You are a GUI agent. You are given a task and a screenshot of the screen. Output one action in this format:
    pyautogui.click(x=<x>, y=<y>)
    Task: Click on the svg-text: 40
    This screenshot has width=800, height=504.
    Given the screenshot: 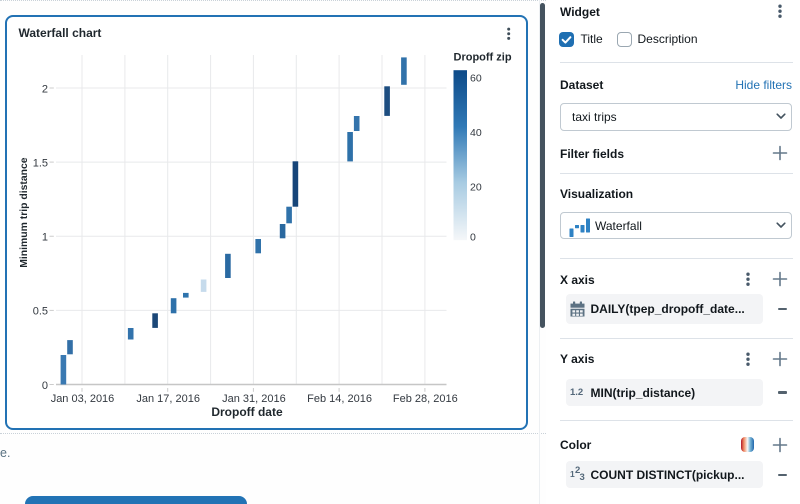 What is the action you would take?
    pyautogui.click(x=476, y=133)
    